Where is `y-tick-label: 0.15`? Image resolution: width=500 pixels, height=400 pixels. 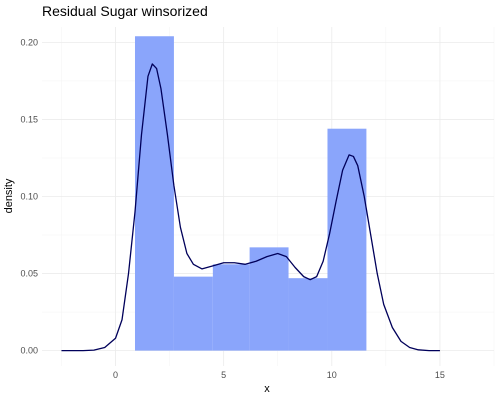 y-tick-label: 0.15 is located at coordinates (29, 119).